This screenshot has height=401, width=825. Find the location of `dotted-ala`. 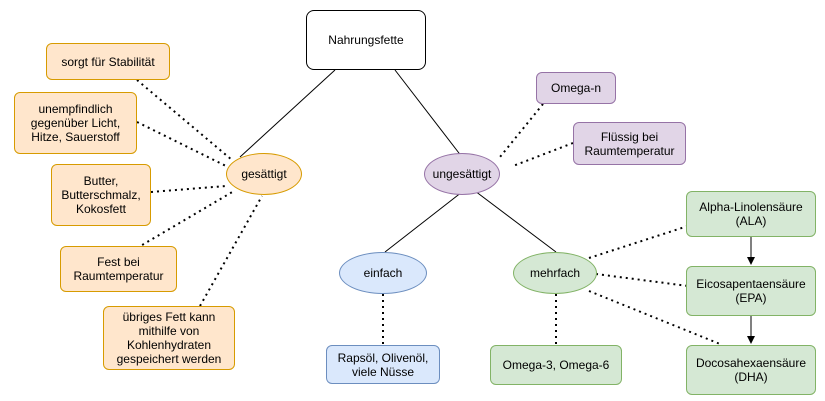

dotted-ala is located at coordinates (638, 242).